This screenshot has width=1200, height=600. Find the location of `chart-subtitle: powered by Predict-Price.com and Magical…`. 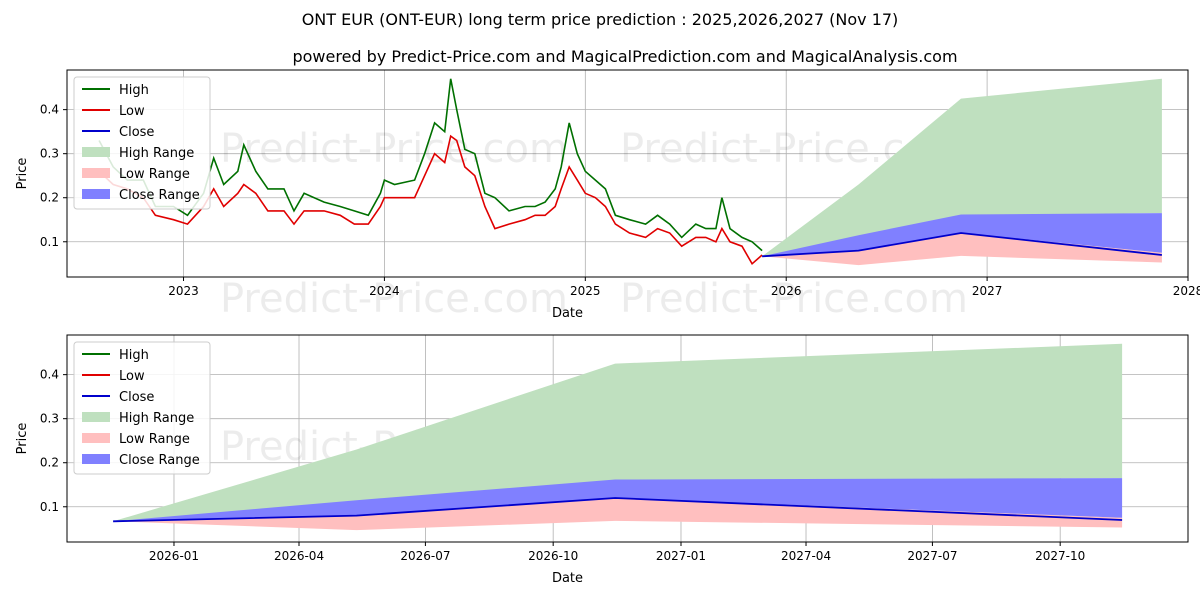

chart-subtitle: powered by Predict-Price.com and Magical… is located at coordinates (624, 56).